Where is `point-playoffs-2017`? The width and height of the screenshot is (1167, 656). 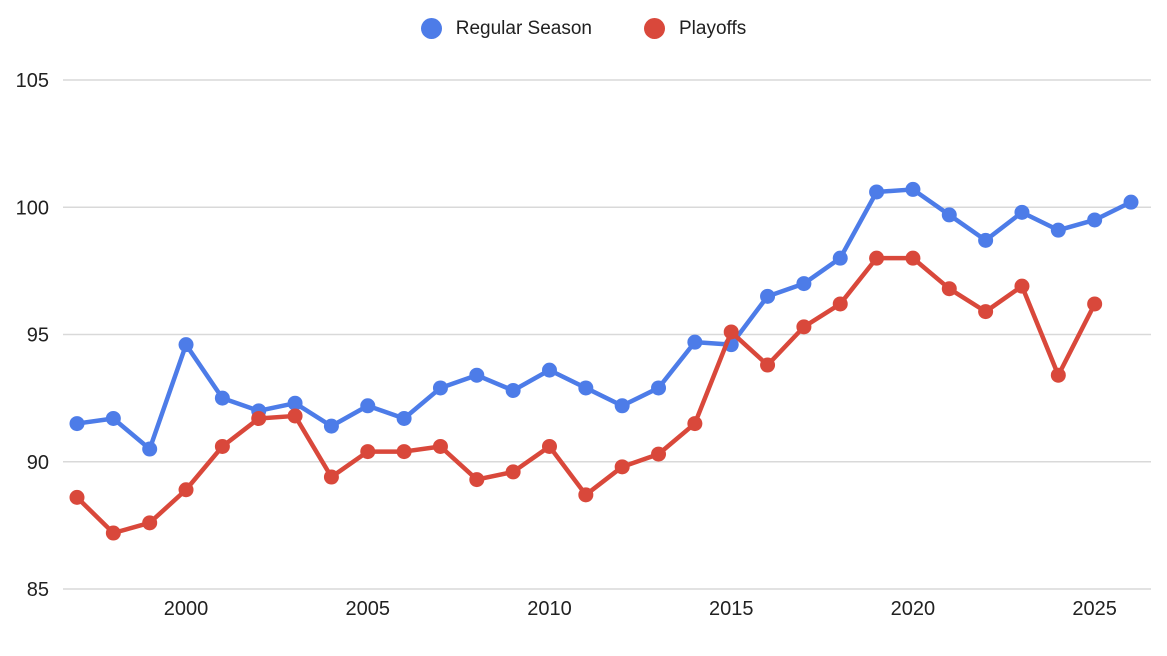
point-playoffs-2017 is located at coordinates (804, 327).